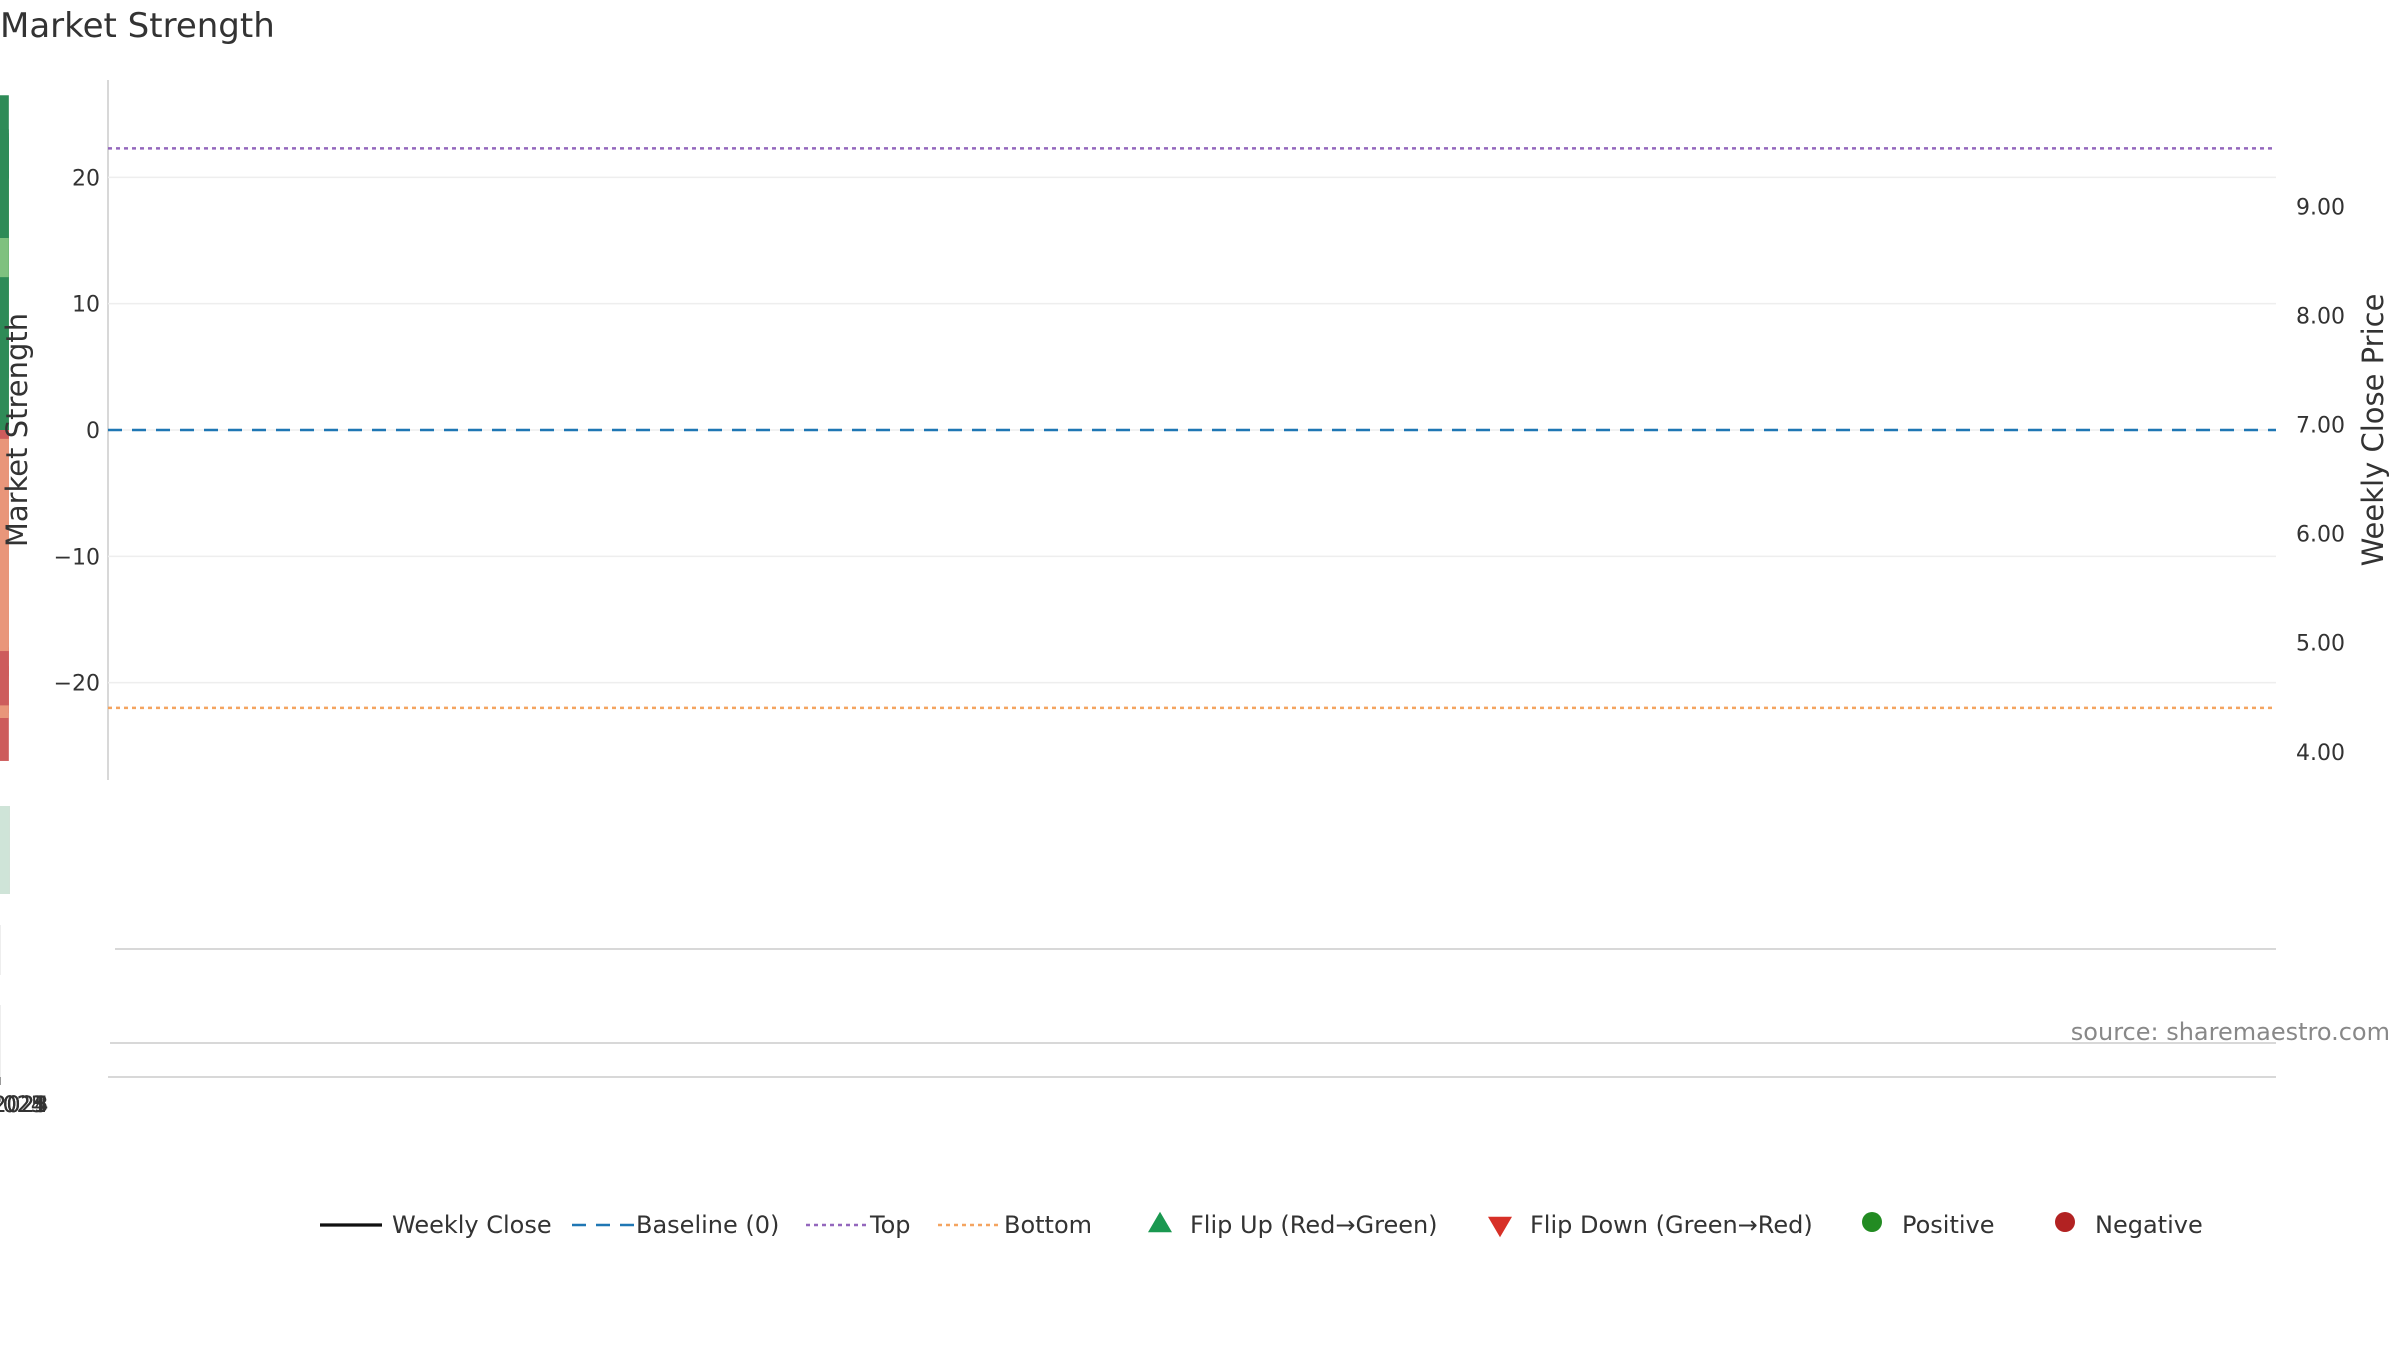  I want to click on legend-flip-down-swatch, so click(1500, 1227).